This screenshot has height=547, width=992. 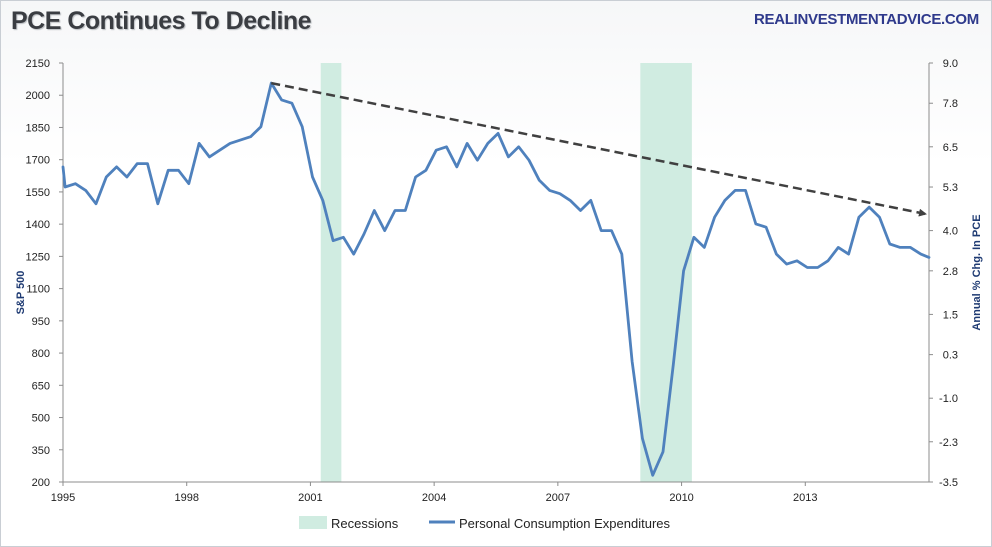 I want to click on right-tick-label: -3.5, so click(x=948, y=483).